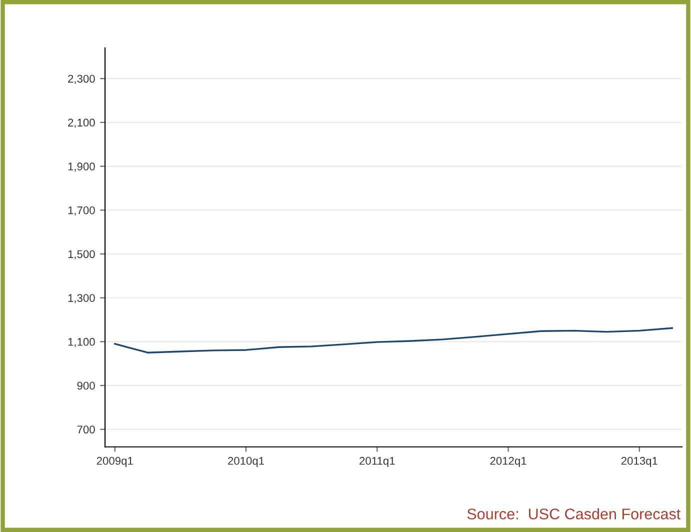  Describe the element at coordinates (81, 79) in the screenshot. I see `y-tick-label: 2,300` at that location.